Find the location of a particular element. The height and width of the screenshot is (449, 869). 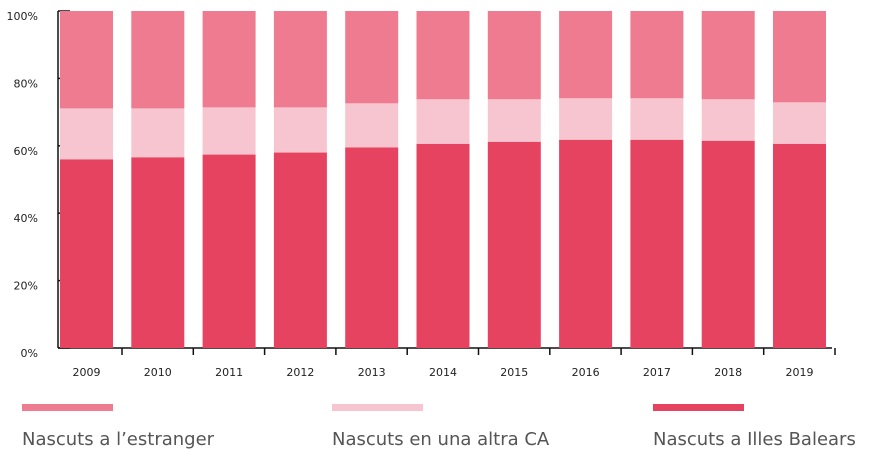

legend-label: Nascuts a Illes Balears is located at coordinates (754, 439).